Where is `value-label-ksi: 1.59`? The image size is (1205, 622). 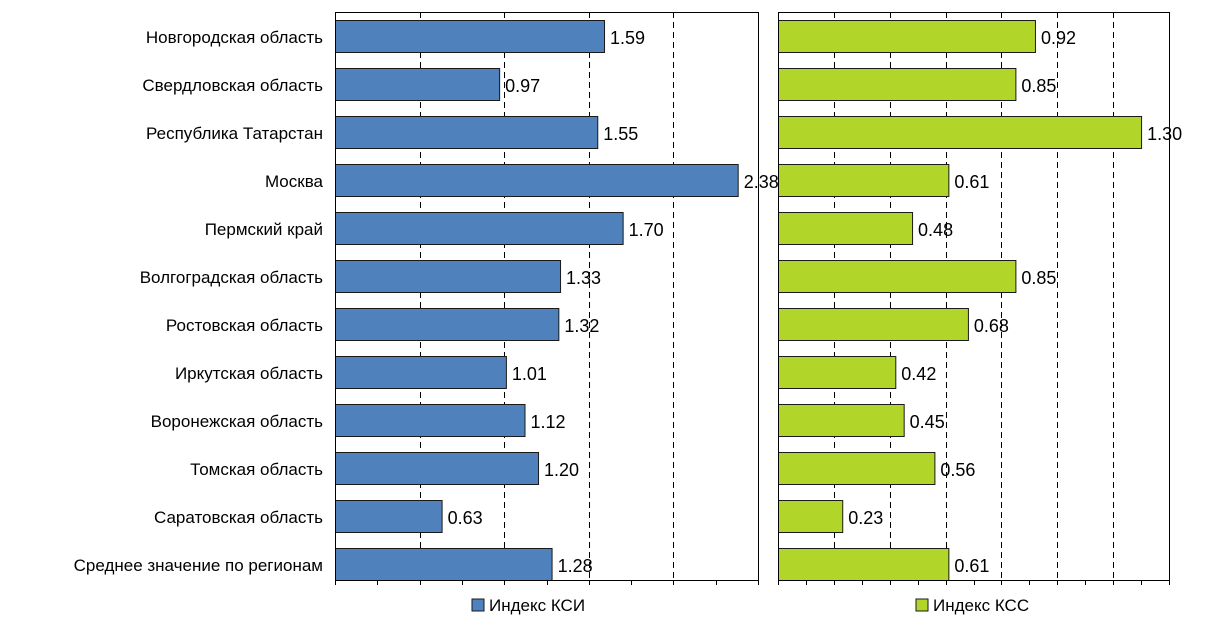
value-label-ksi: 1.59 is located at coordinates (627, 38).